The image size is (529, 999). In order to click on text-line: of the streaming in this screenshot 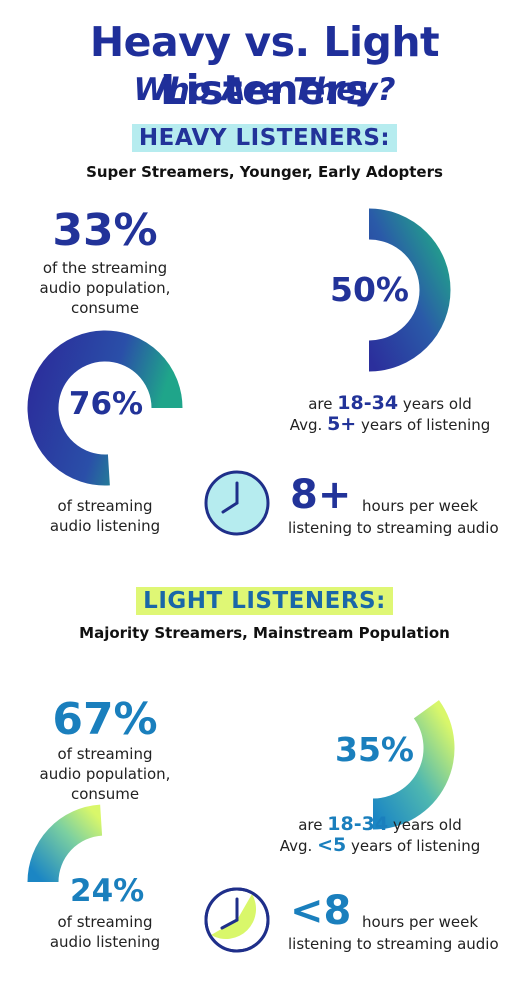, I will do `click(105, 268)`.